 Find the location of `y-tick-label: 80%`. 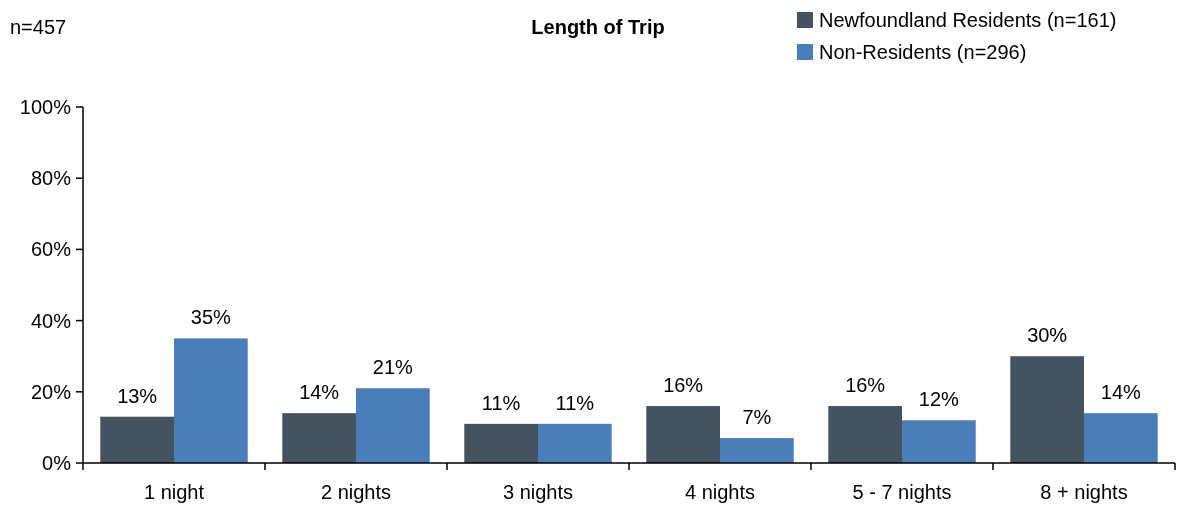

y-tick-label: 80% is located at coordinates (51, 178).